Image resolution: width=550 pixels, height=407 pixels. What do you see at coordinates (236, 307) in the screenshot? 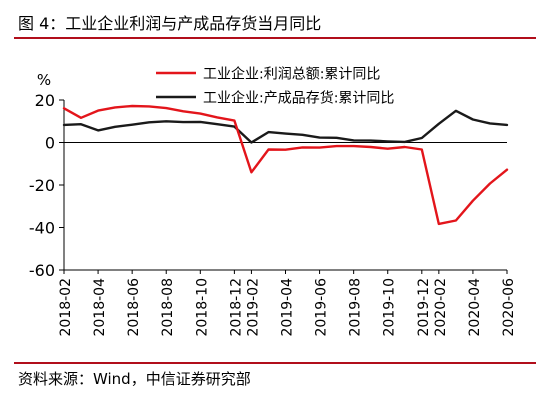
I see `x-tick-label: 2018-12` at bounding box center [236, 307].